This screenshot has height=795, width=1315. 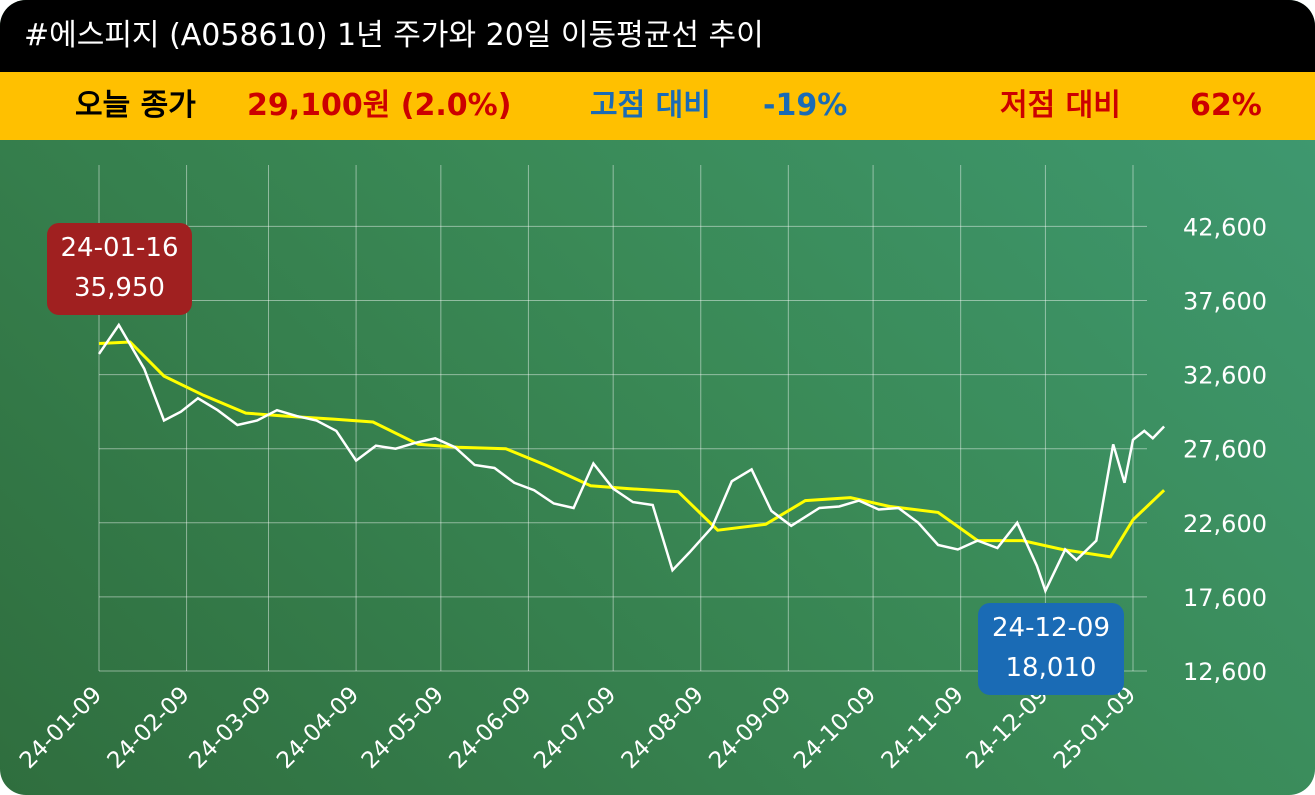 I want to click on x-tick-label: 25-01-09, so click(x=1095, y=728).